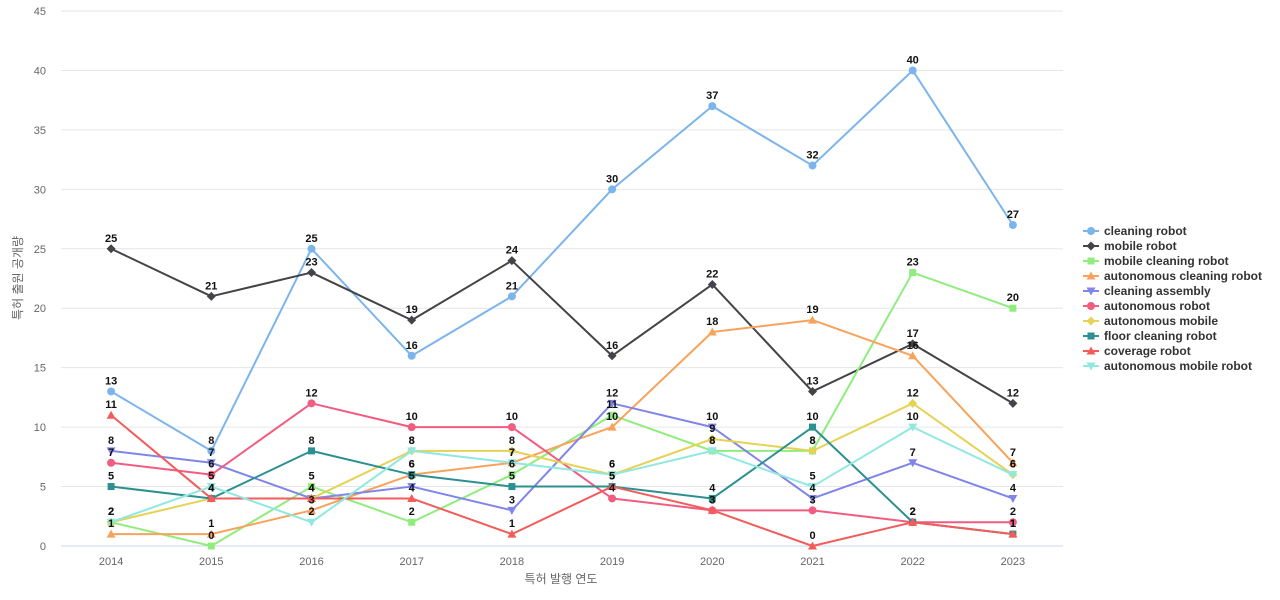  I want to click on legend-item: cleaning assembly, so click(1147, 291).